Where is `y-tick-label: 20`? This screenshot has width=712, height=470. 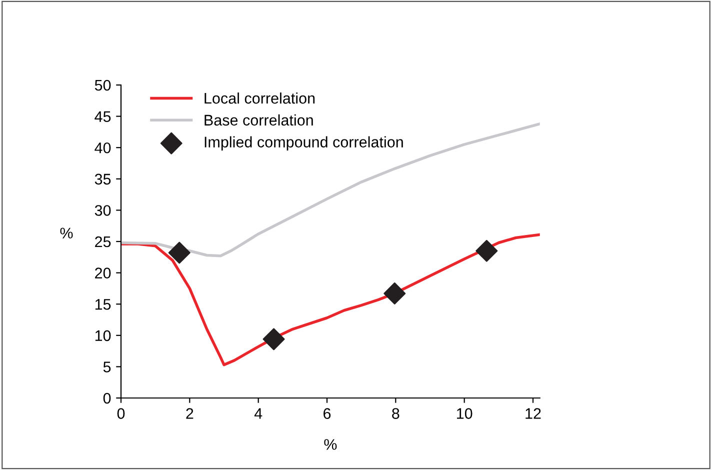
y-tick-label: 20 is located at coordinates (103, 273).